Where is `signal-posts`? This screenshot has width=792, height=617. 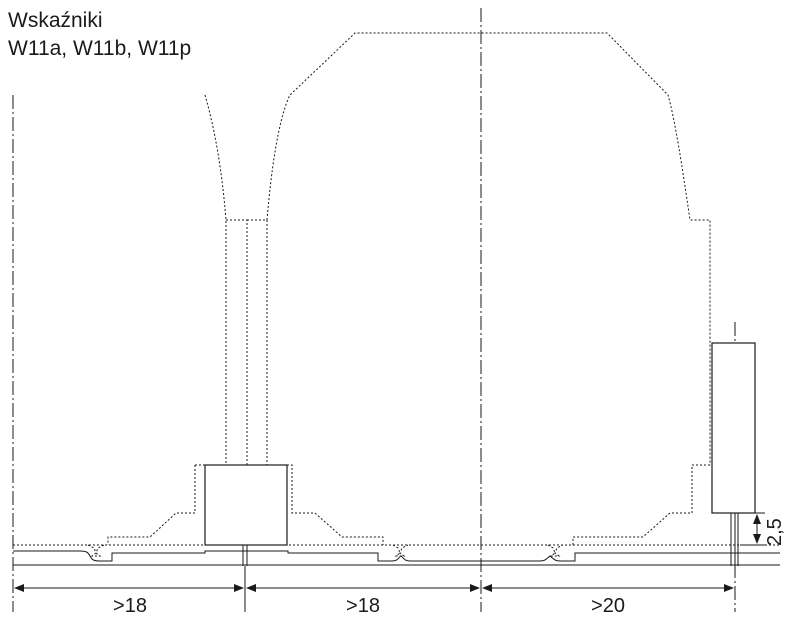
signal-posts is located at coordinates (490, 539).